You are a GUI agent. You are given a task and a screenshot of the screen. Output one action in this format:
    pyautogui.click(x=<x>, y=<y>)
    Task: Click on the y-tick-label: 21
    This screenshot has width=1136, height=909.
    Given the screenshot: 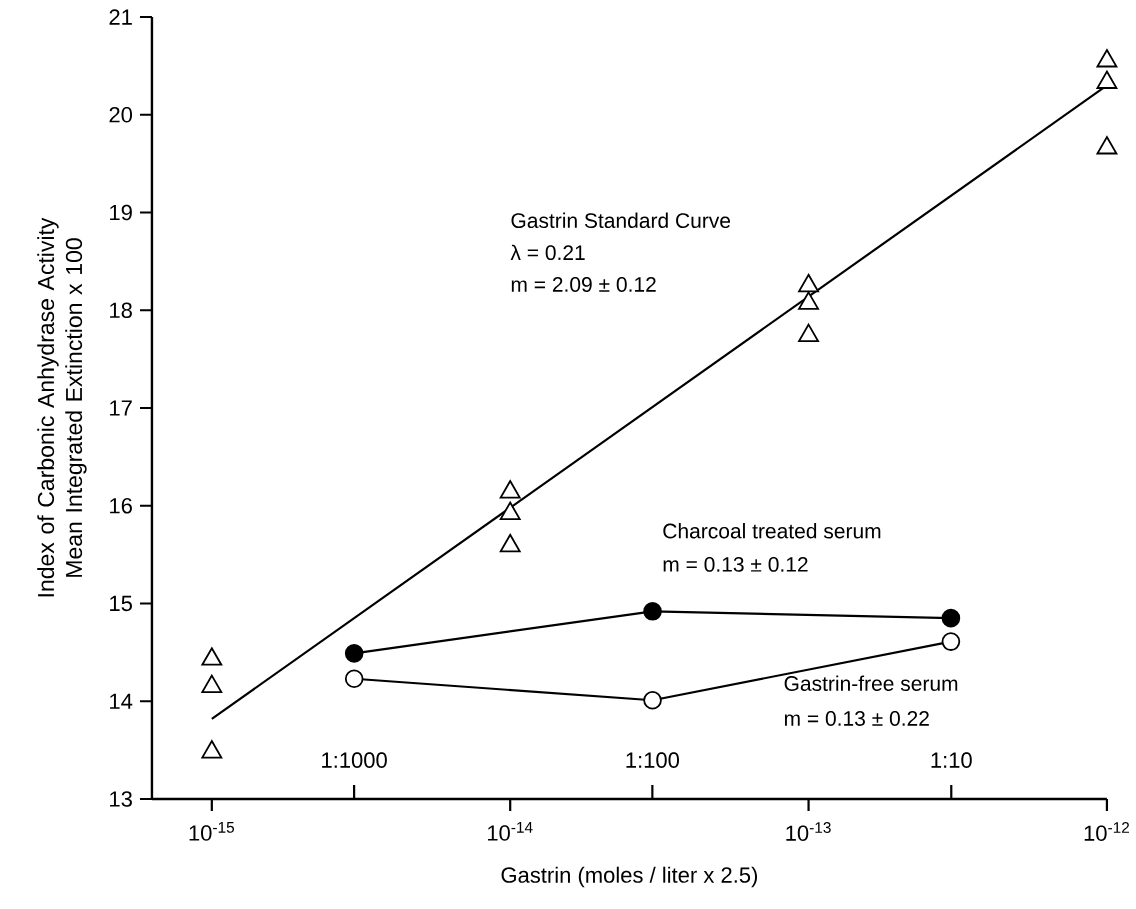 What is the action you would take?
    pyautogui.click(x=120, y=17)
    